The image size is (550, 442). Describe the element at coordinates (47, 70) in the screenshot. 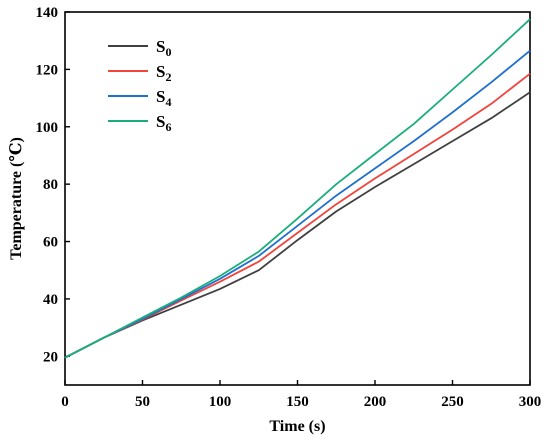

I see `y-tick-label: 120` at that location.